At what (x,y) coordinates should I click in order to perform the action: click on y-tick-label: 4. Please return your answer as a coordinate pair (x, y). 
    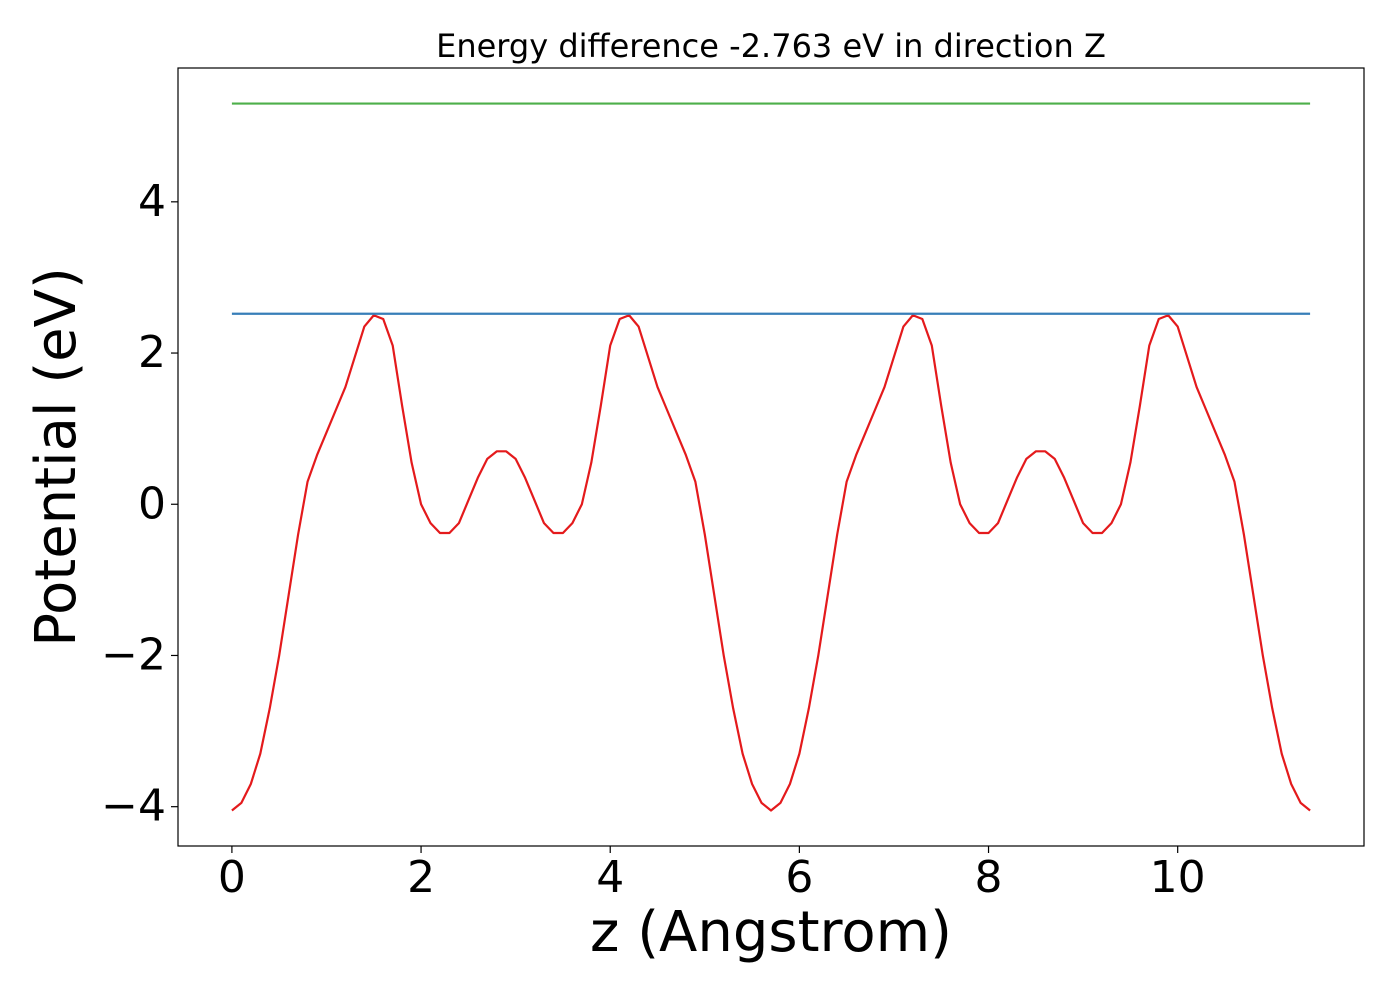
    Looking at the image, I should click on (152, 201).